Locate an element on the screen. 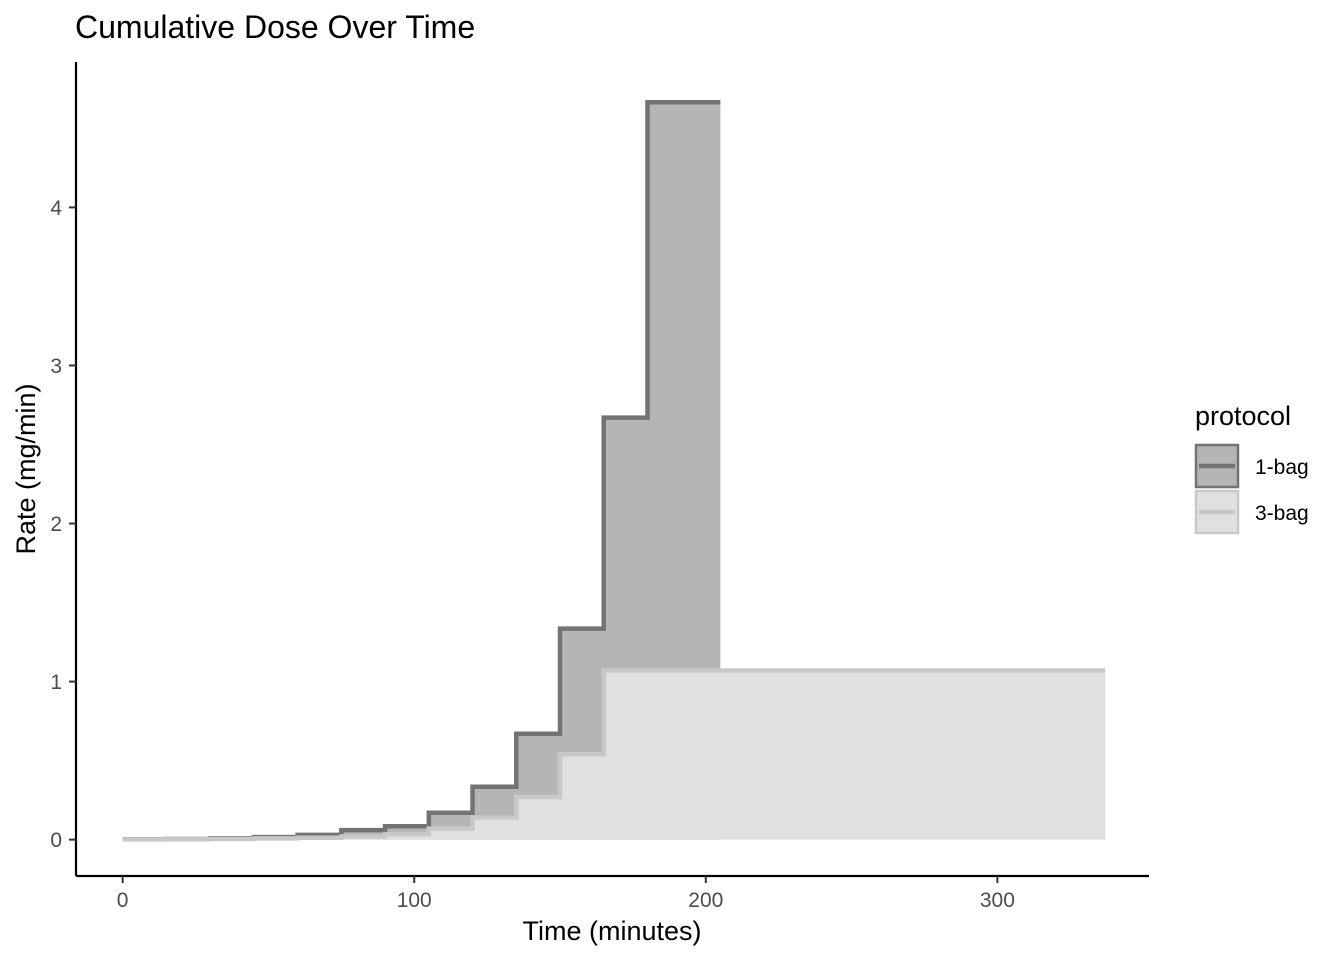  y-tick-label: 3 is located at coordinates (56, 366).